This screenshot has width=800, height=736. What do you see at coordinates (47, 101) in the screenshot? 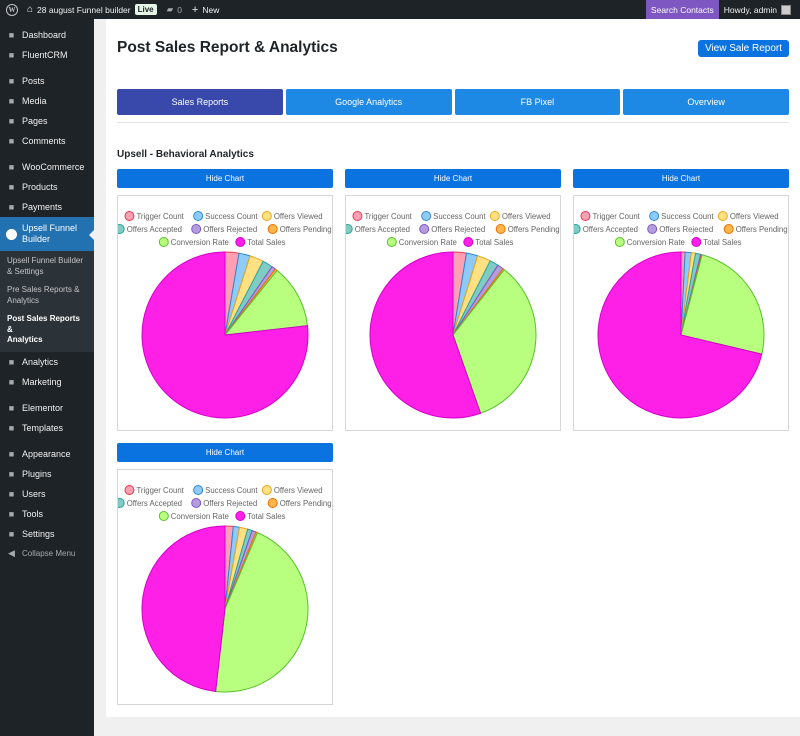
I see `sidebar-item-media: ■ Media` at bounding box center [47, 101].